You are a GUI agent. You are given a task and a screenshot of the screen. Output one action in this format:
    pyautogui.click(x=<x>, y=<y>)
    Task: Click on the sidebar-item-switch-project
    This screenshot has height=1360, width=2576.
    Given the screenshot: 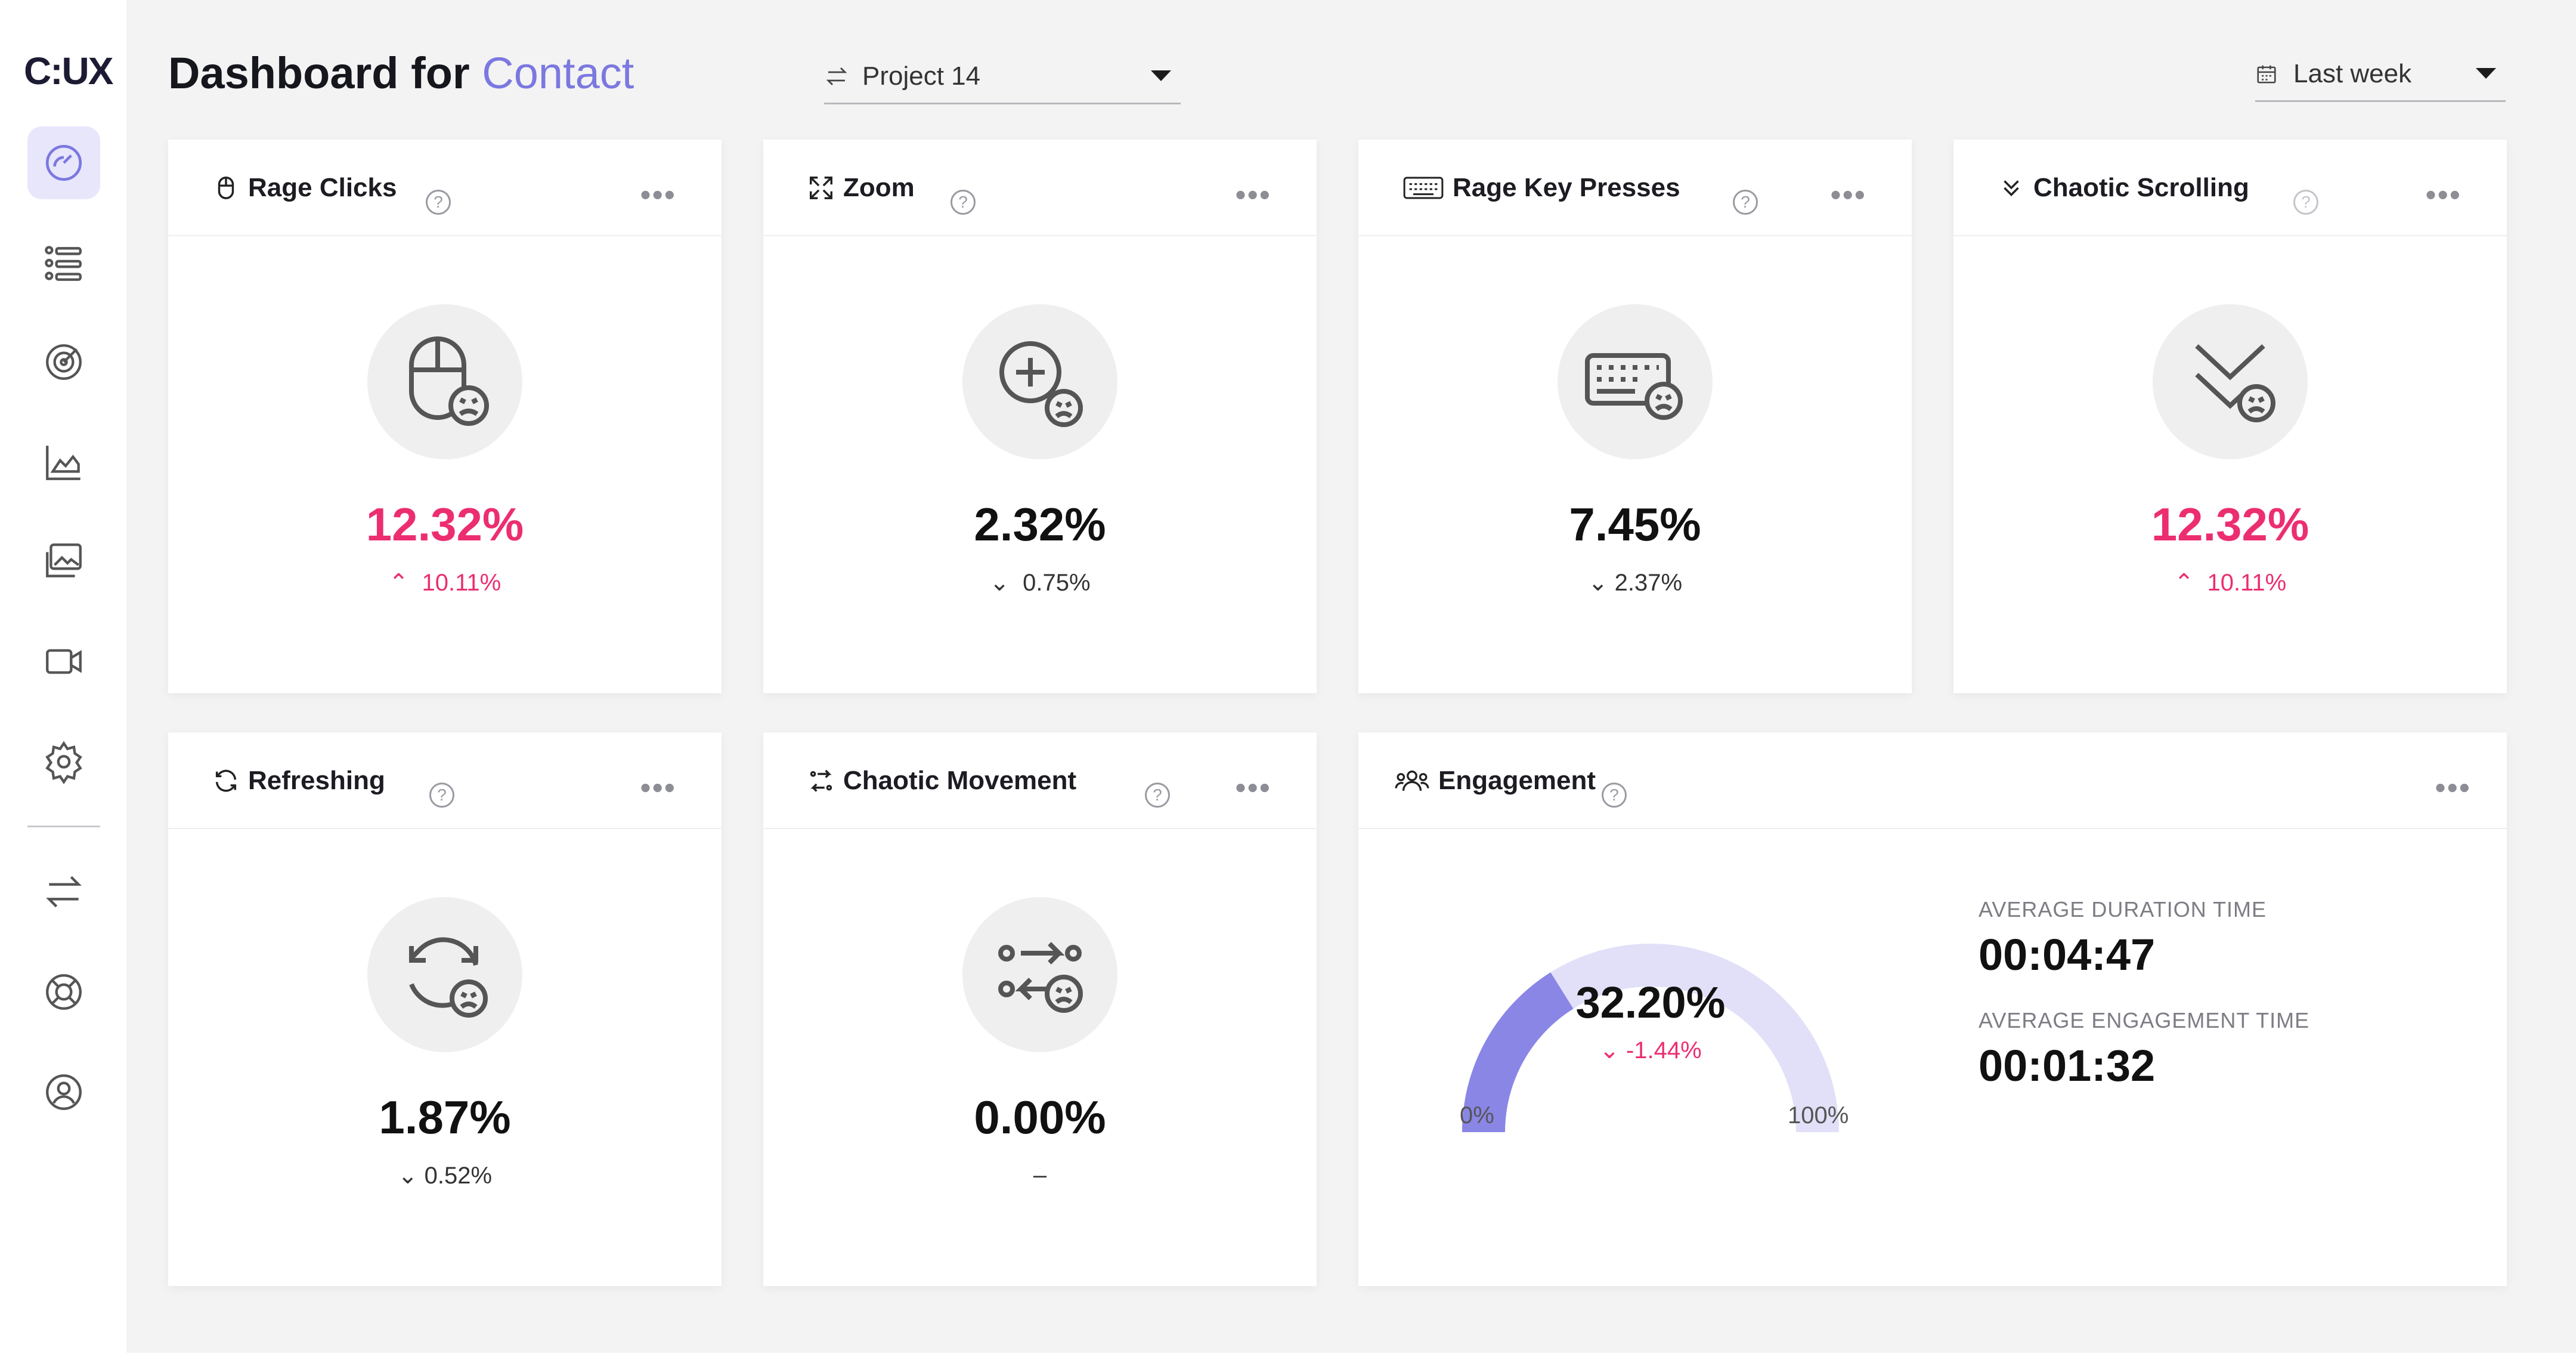 What is the action you would take?
    pyautogui.click(x=64, y=891)
    